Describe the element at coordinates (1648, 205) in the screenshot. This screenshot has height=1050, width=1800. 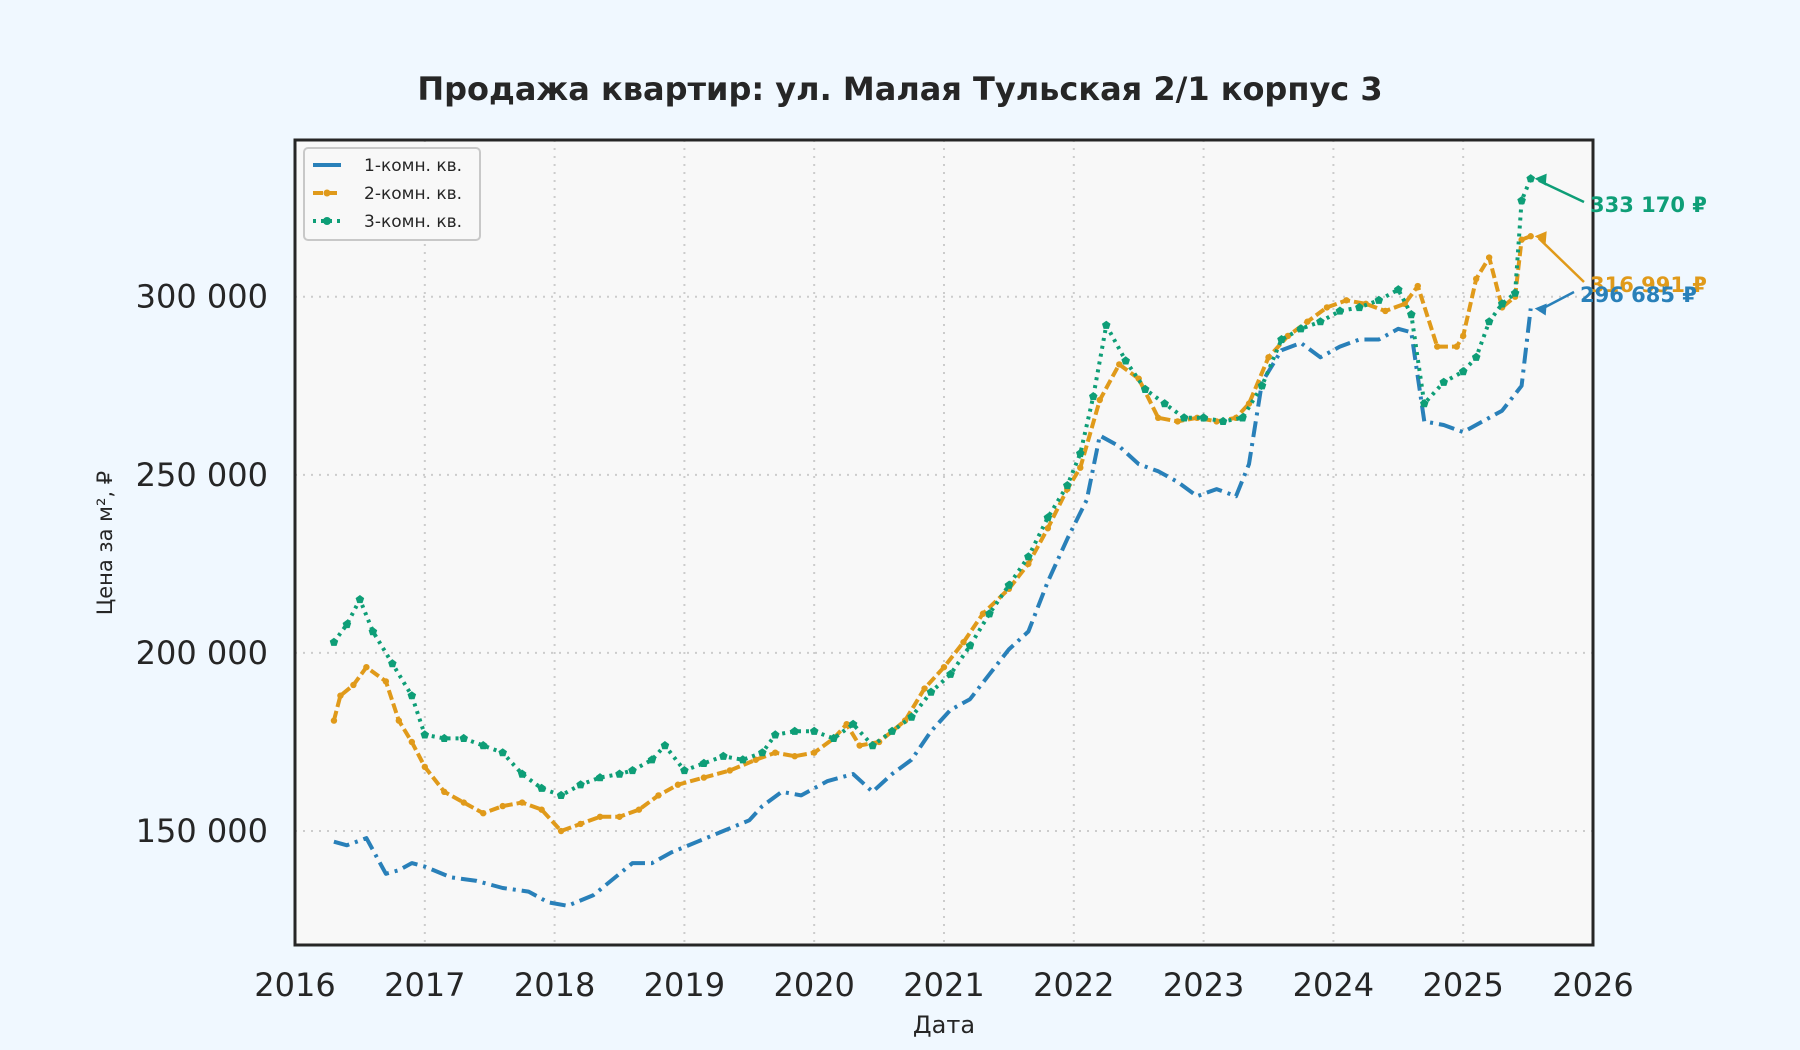
I see `annotation-label: 333 170 ₽` at that location.